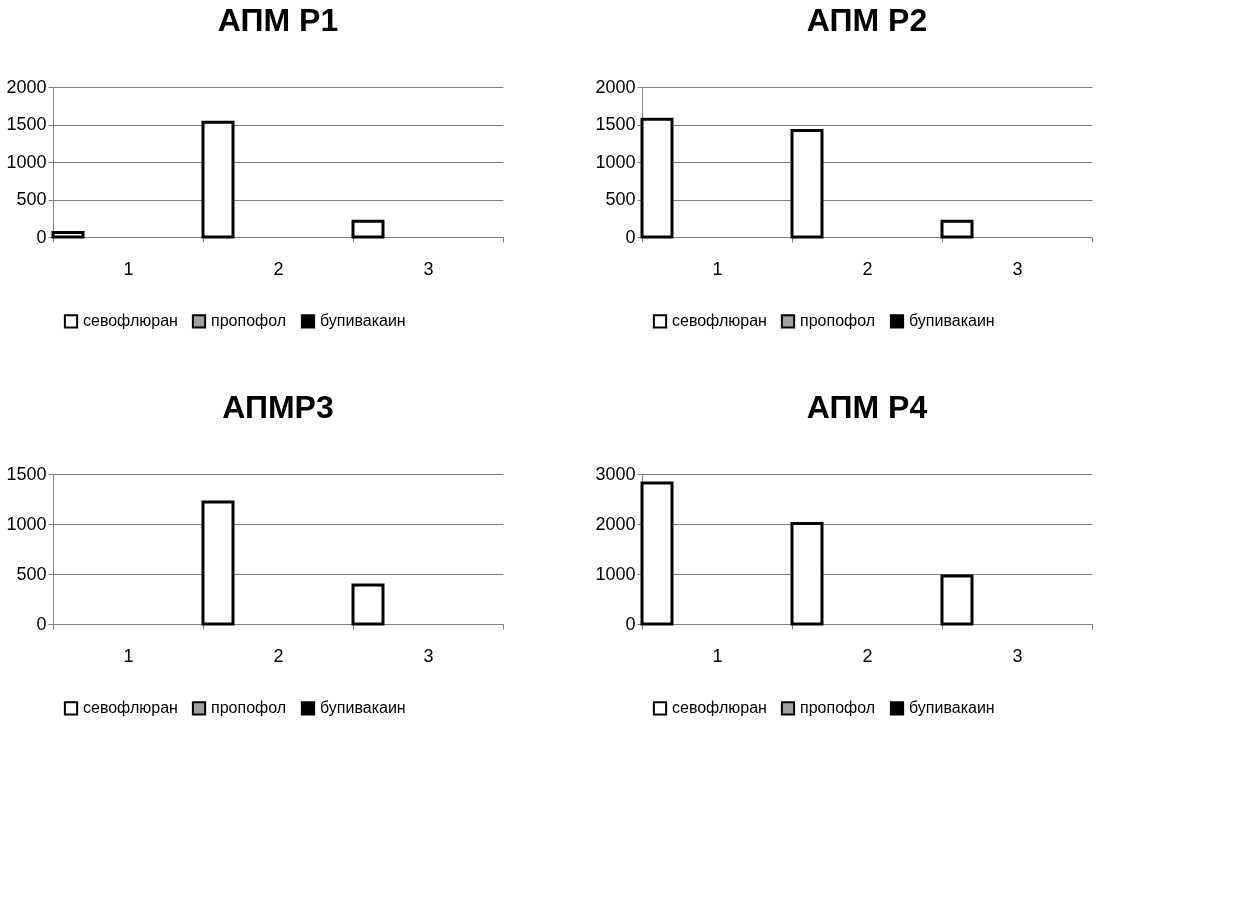  Describe the element at coordinates (615, 473) in the screenshot. I see `y-tick-label: 3000` at that location.